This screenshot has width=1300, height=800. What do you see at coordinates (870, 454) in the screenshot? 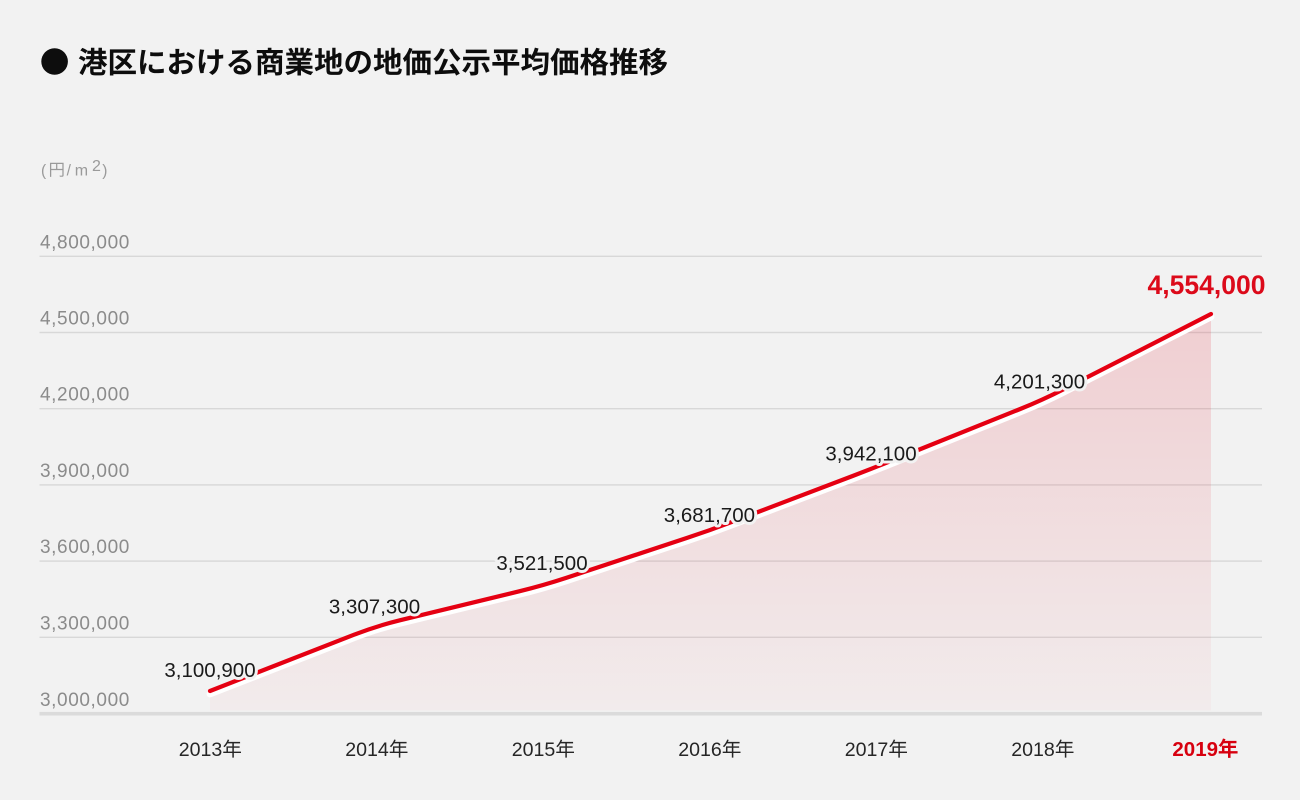
I see `svg-text: 3,942,100` at bounding box center [870, 454].